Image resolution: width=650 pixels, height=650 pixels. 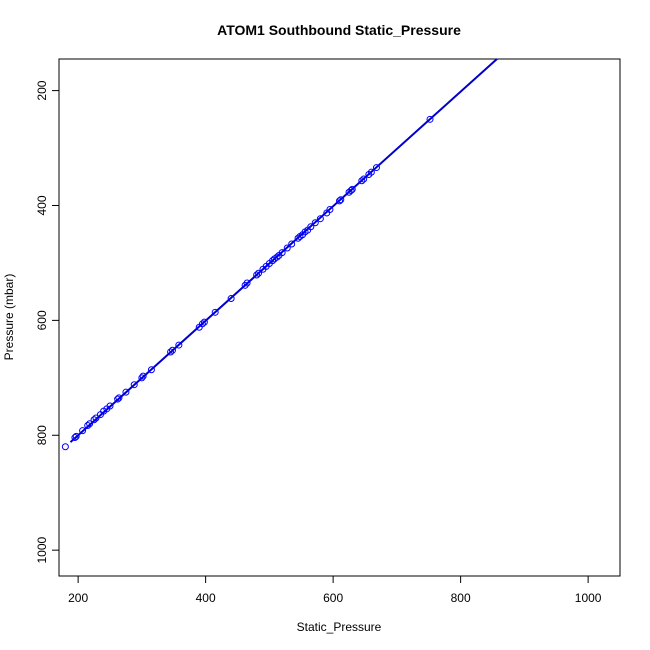 What do you see at coordinates (339, 30) in the screenshot?
I see `chart-title: ATOM1 Southbound Static_Pressure` at bounding box center [339, 30].